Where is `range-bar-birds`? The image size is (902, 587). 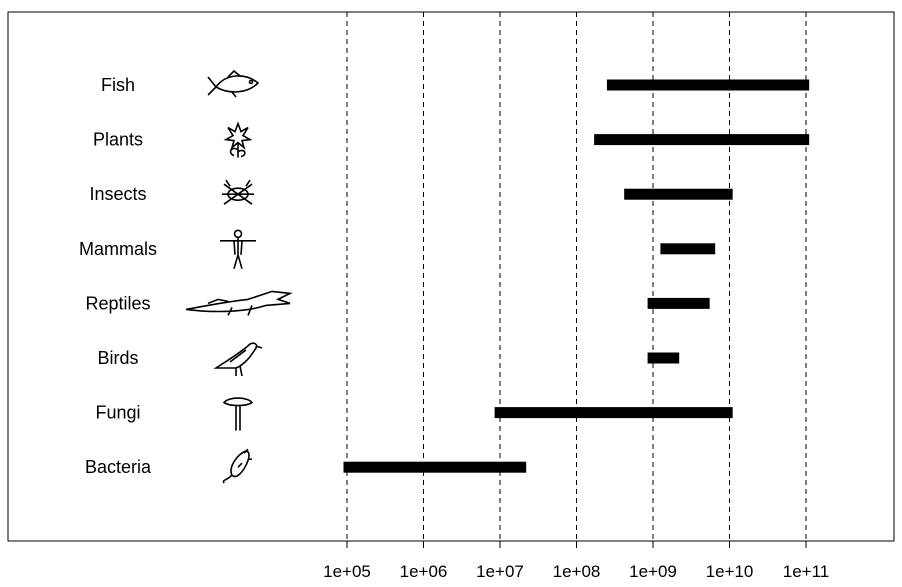 range-bar-birds is located at coordinates (663, 358).